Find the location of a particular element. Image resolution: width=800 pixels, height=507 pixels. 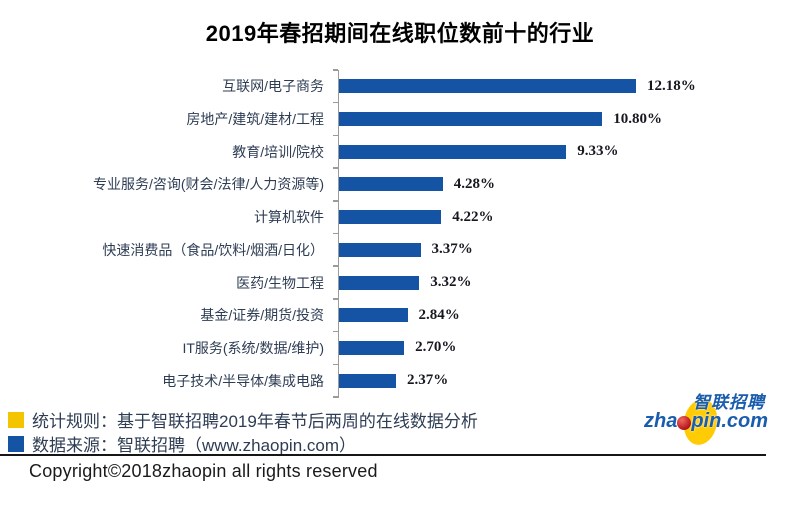

footnote-text: 统计规则：基于智联招聘2019年春节后两周的在线数据分析 is located at coordinates (255, 421).